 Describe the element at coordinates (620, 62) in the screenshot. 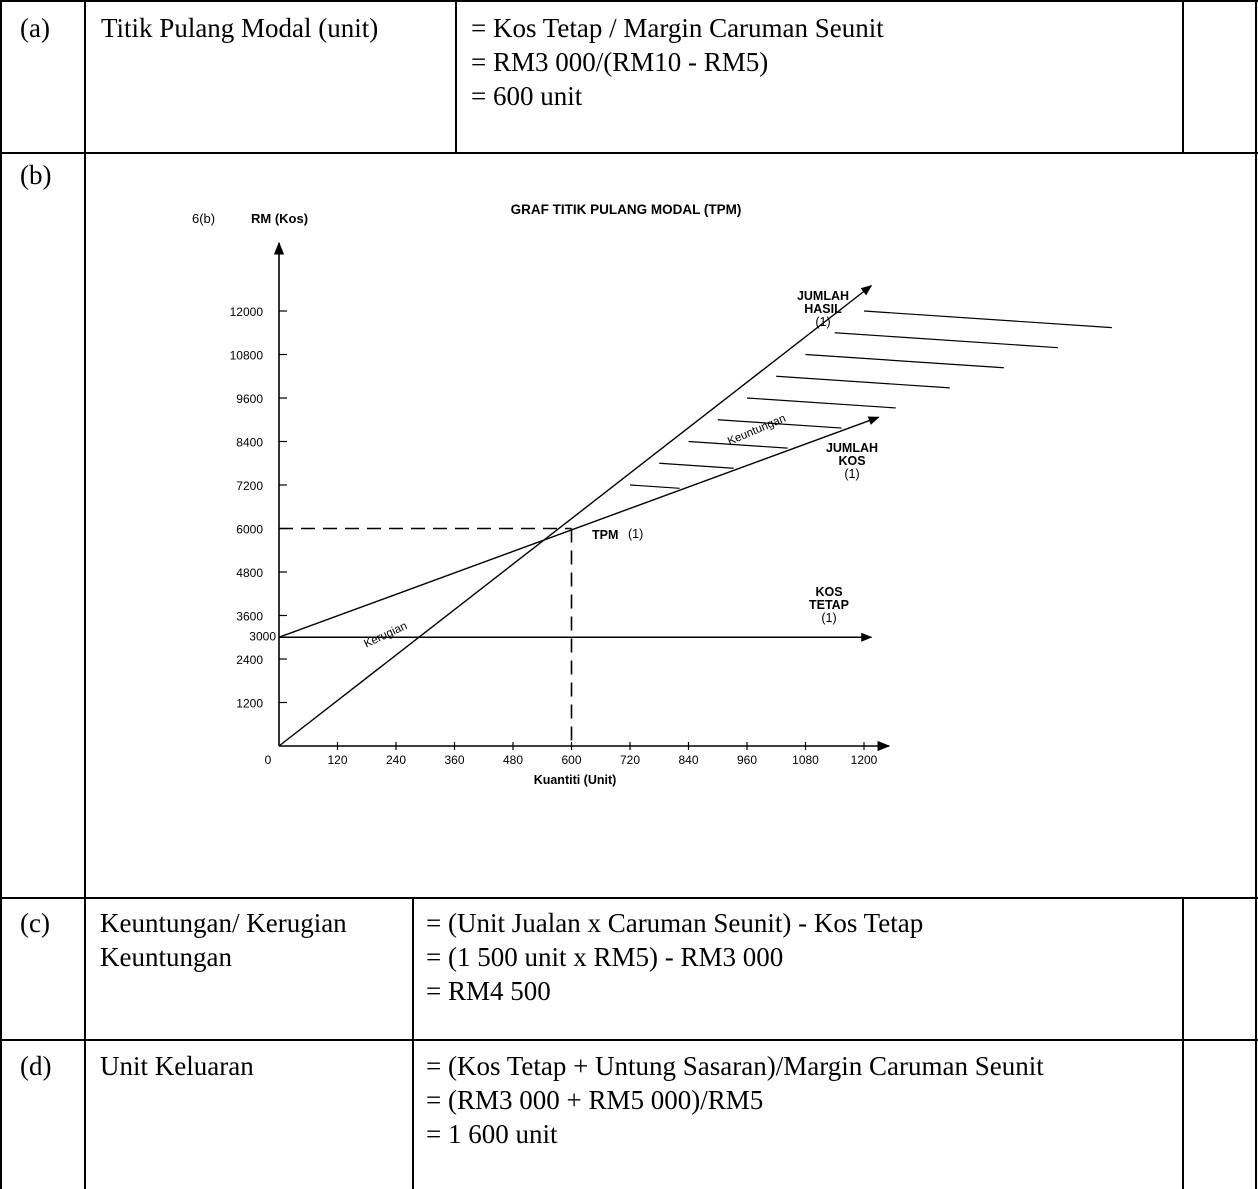

I see `row-a-working-line: = RM3 000/(RM10 - RM5)` at that location.